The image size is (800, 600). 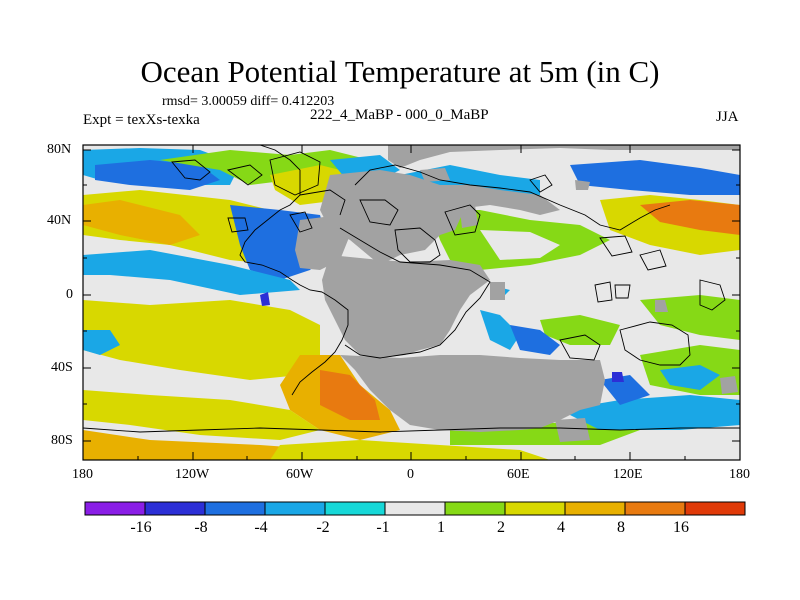 I want to click on x-tick-label: 60W, so click(x=300, y=474).